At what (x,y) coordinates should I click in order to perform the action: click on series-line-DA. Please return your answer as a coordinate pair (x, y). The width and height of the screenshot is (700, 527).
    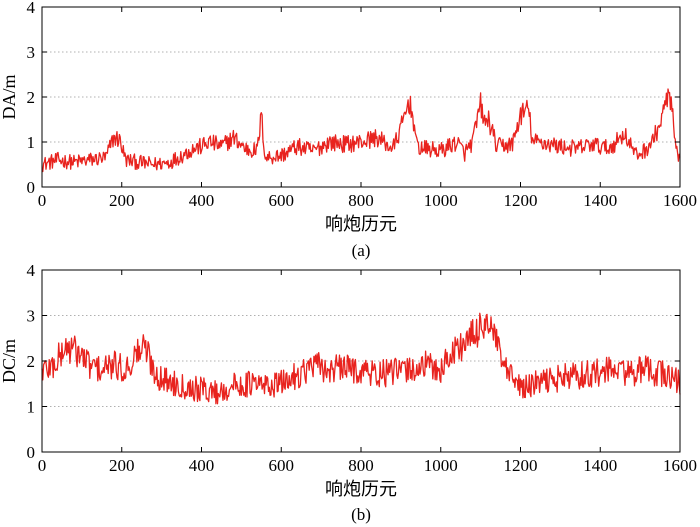
    Looking at the image, I should click on (361, 130).